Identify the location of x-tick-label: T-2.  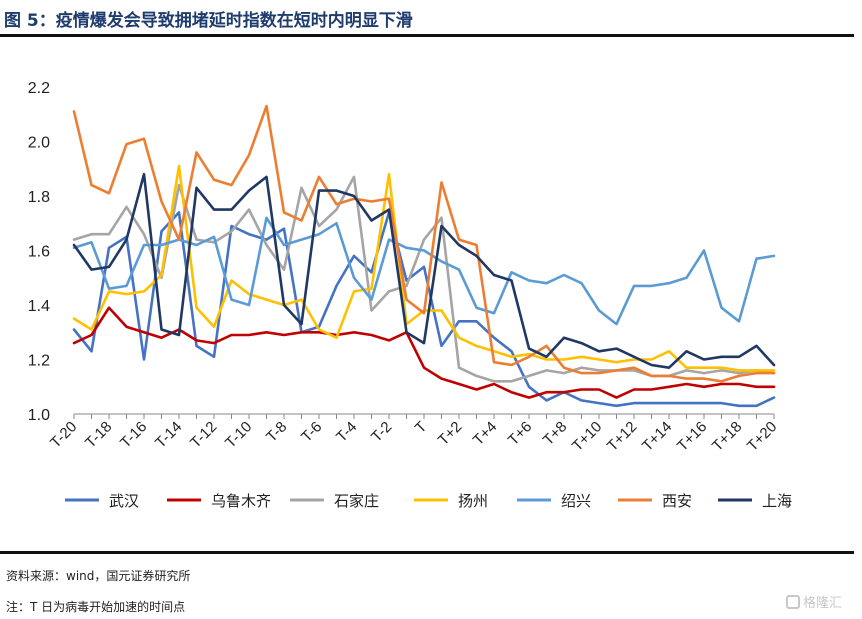
(381, 431).